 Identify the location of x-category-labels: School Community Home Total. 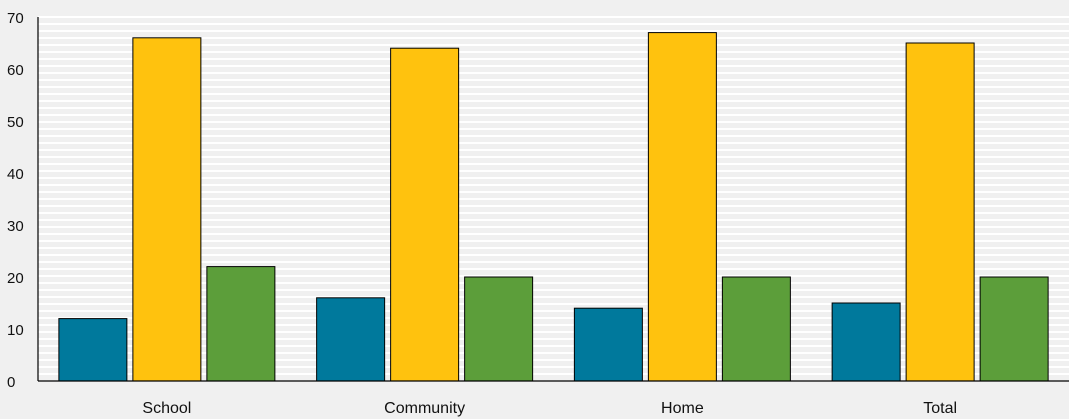
(549, 408).